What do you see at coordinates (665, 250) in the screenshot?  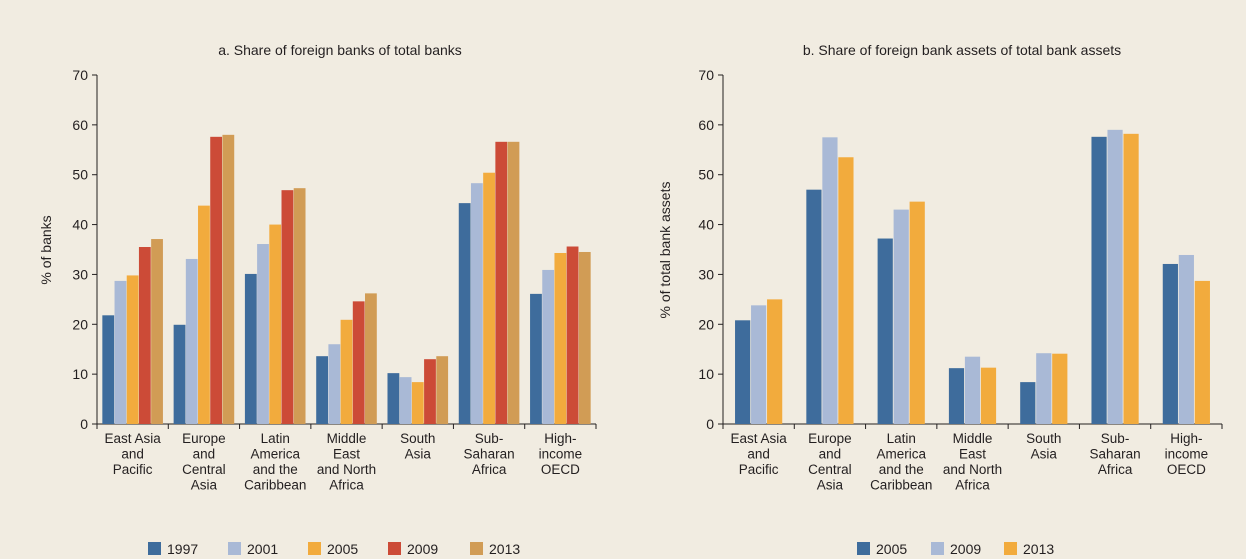 I see `y-axis-label: % of total bank assets` at bounding box center [665, 250].